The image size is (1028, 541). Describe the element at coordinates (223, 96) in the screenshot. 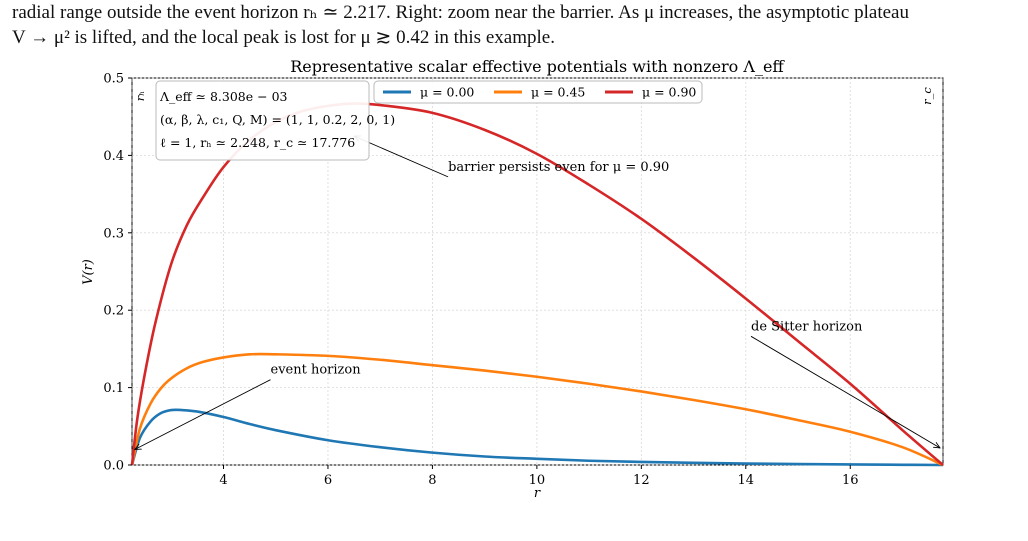

I see `info-box-line-1: Λ_eff ≃ 8.308e − 03` at that location.